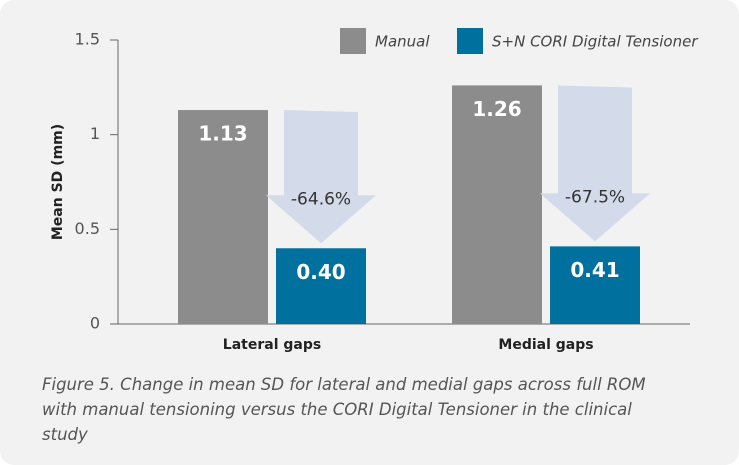 The width and height of the screenshot is (739, 465). Describe the element at coordinates (595, 42) in the screenshot. I see `legend-label: S+N CORI Digital Tensioner` at that location.